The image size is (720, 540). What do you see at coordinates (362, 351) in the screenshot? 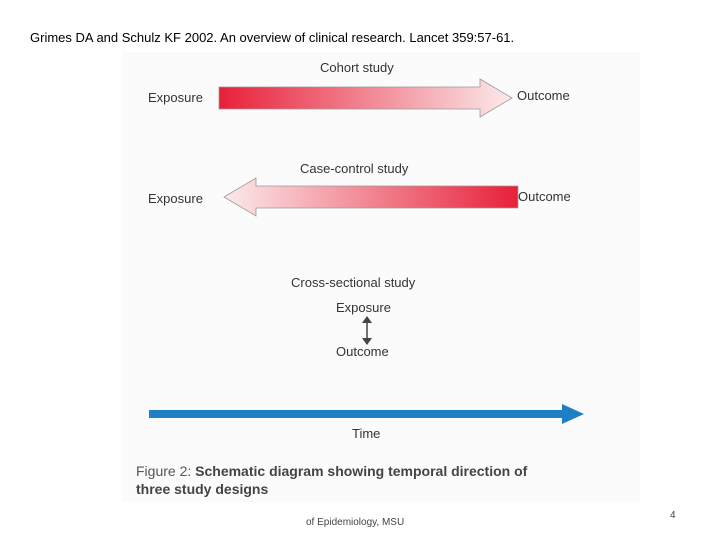
I see `cross-sectional-outcome-label: Outcome` at bounding box center [362, 351].